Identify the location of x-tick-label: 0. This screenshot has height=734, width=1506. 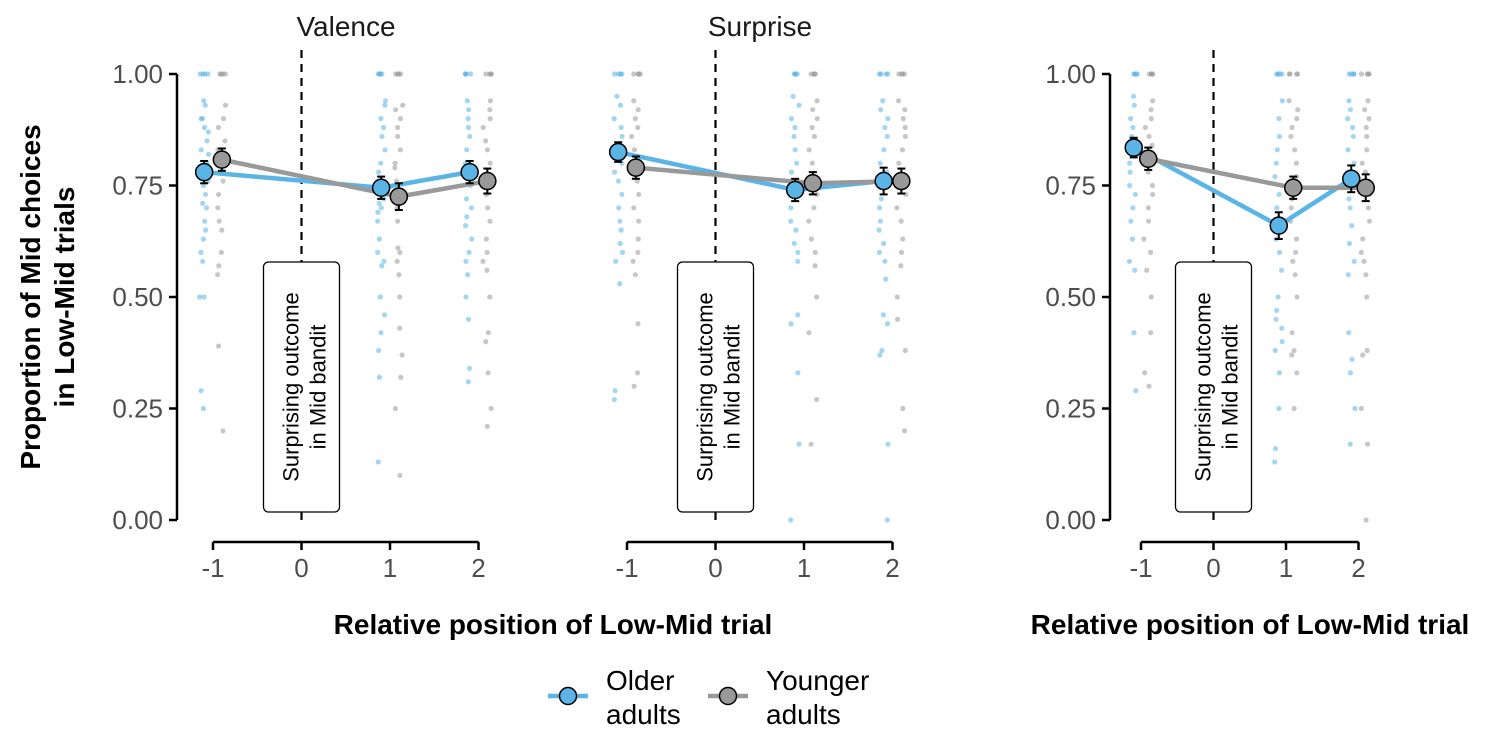
(301, 568).